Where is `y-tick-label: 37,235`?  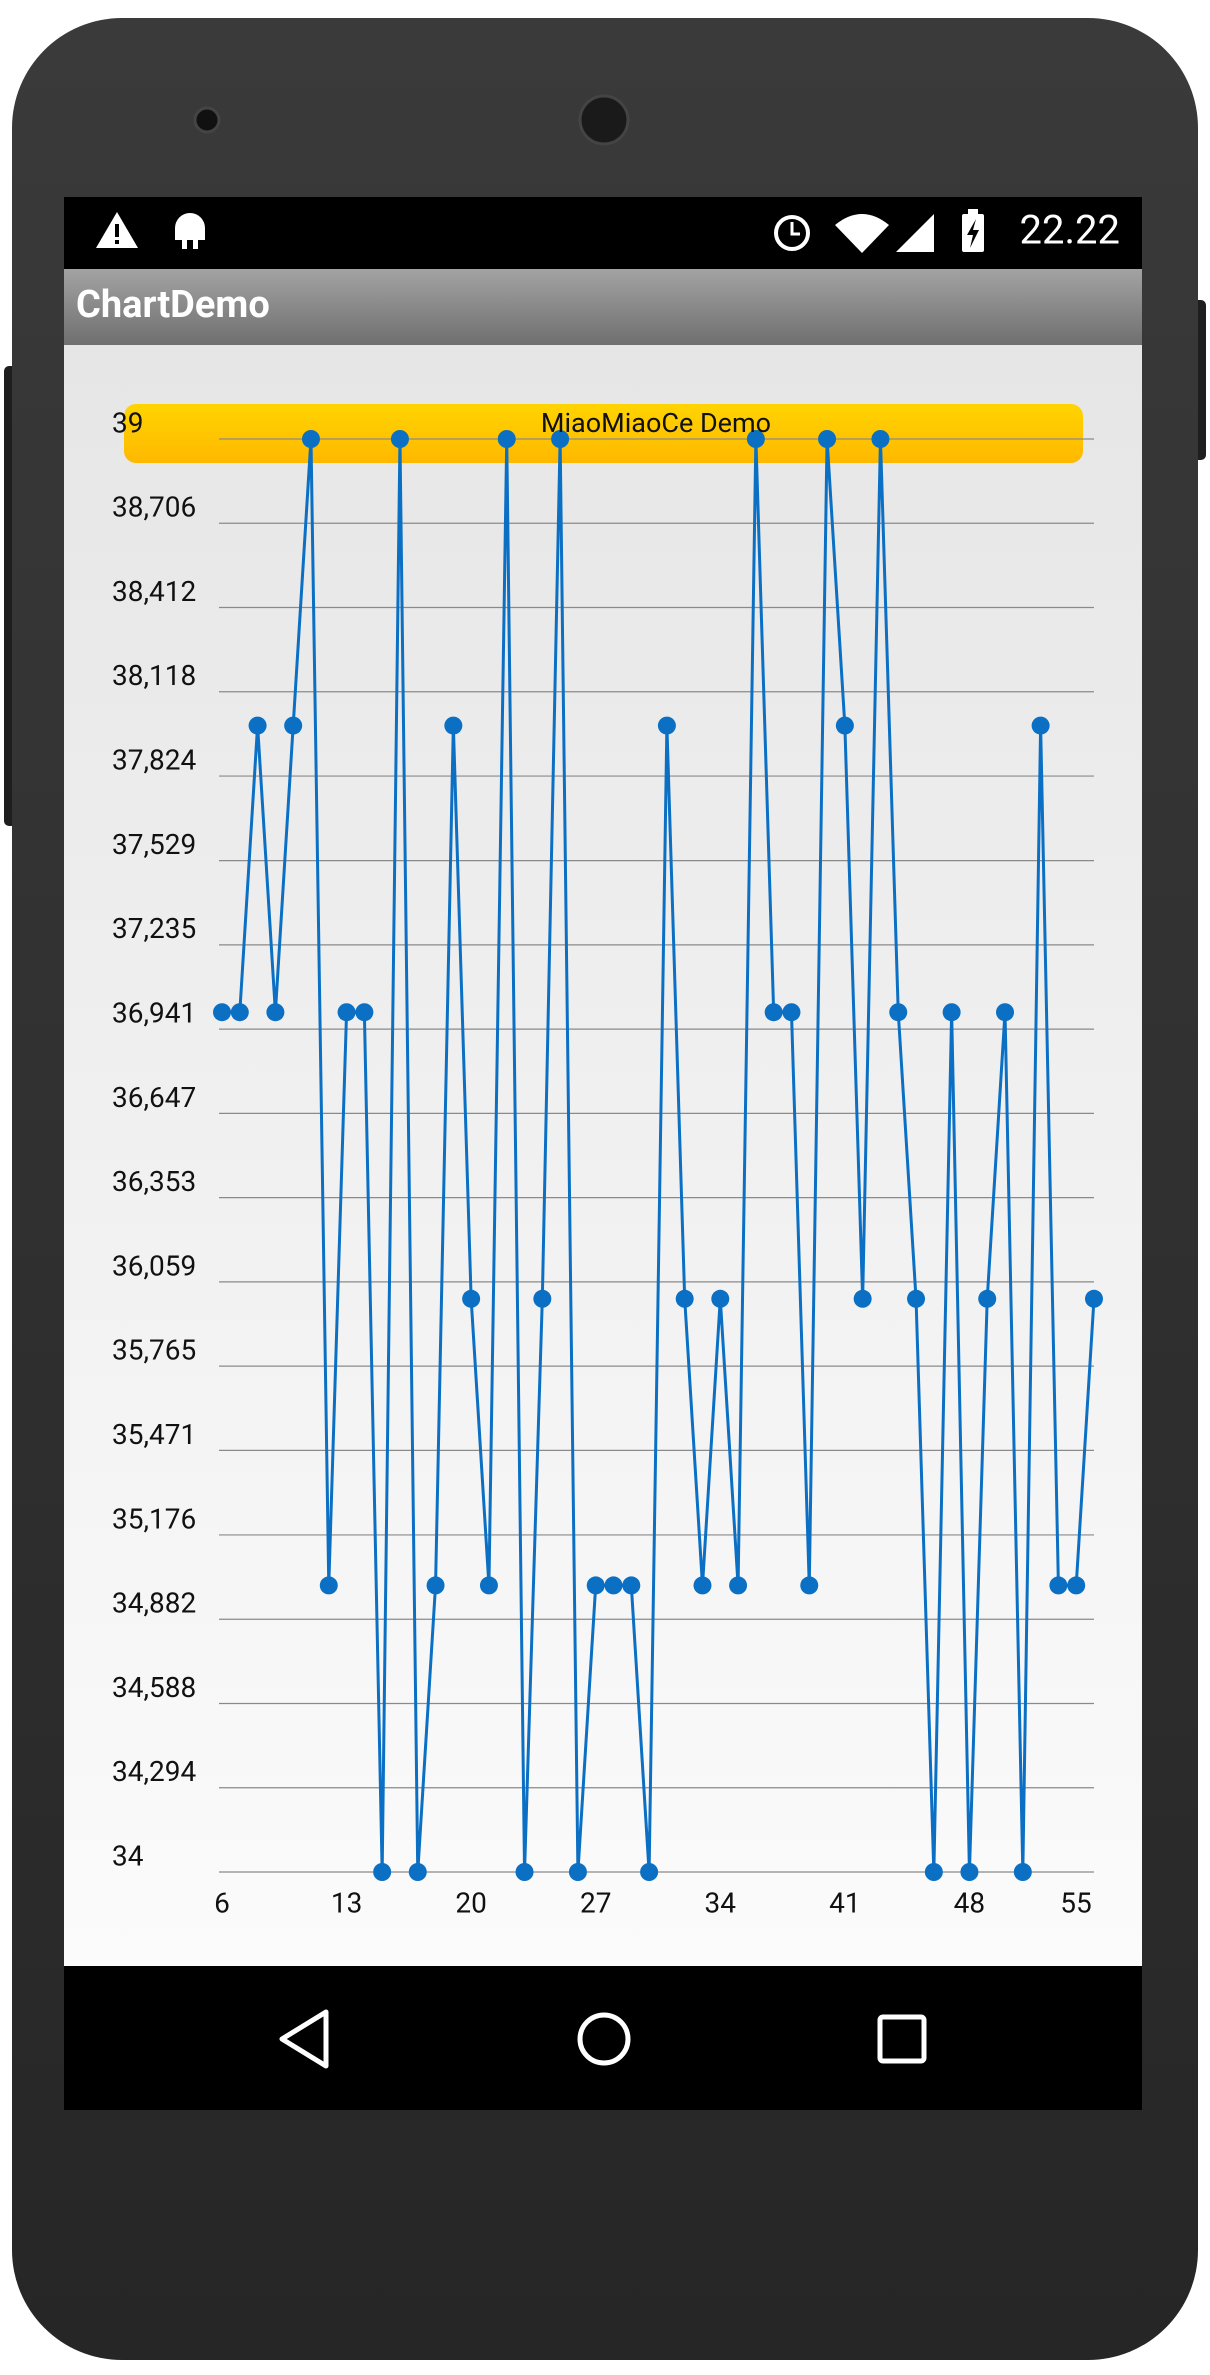
y-tick-label: 37,235 is located at coordinates (154, 928).